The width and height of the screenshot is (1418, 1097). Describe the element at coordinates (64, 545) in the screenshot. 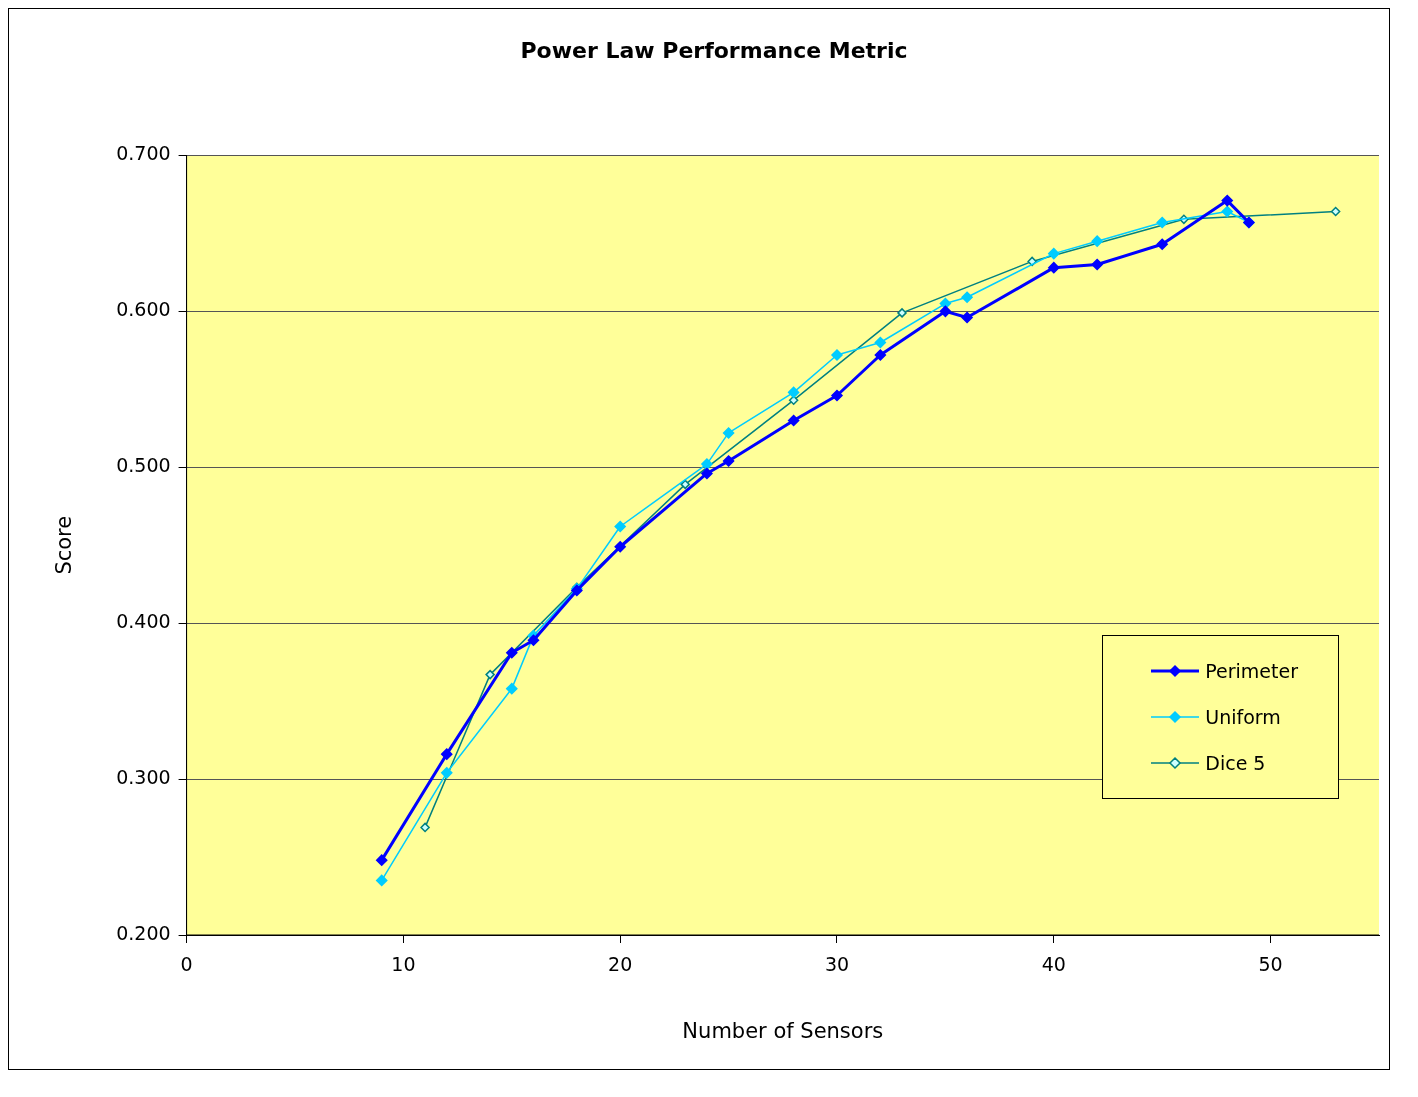

I see `y-axis-title: Score` at that location.